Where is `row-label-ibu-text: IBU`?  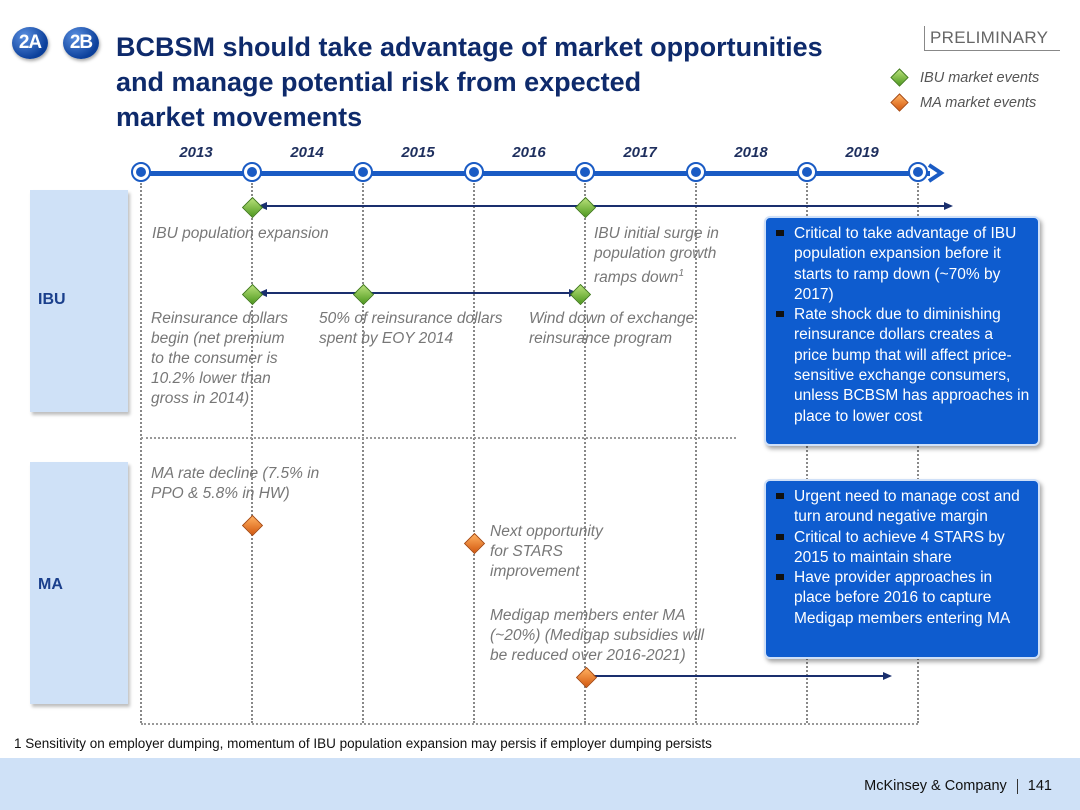 row-label-ibu-text: IBU is located at coordinates (52, 299).